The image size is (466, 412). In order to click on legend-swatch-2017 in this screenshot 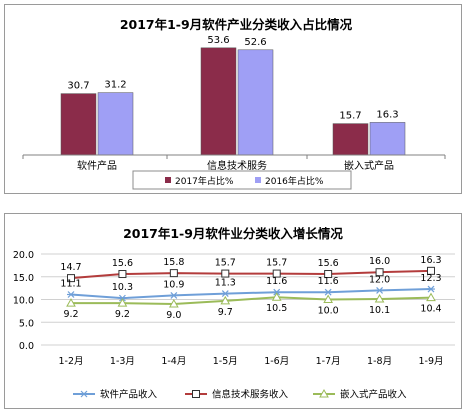, I will do `click(168, 180)`.